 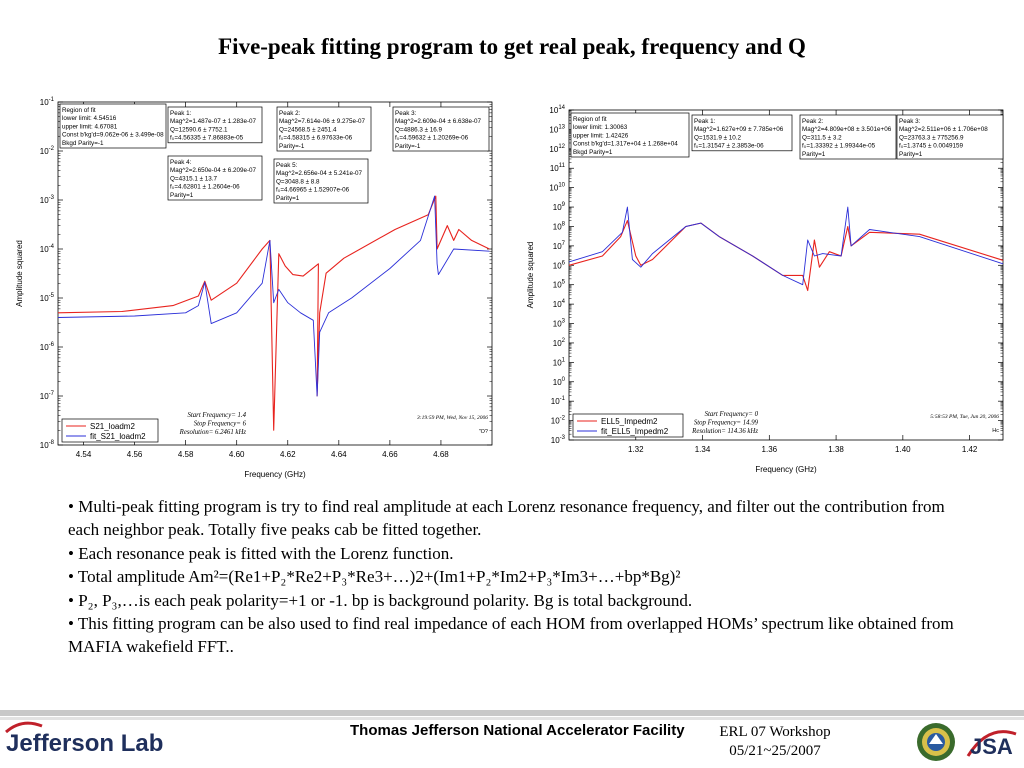 What do you see at coordinates (559, 362) in the screenshot?
I see `y-tick-label: 10¹` at bounding box center [559, 362].